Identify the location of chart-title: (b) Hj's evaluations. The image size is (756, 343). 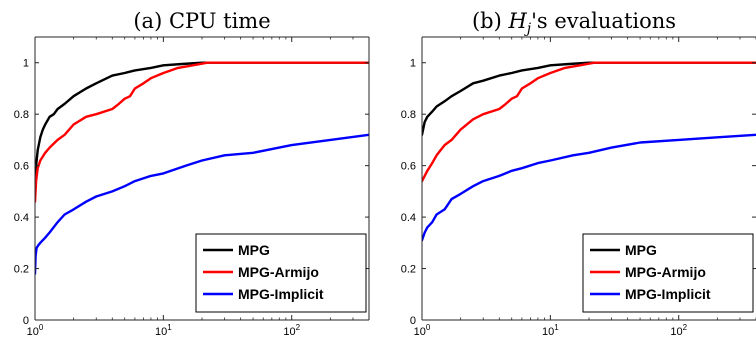
(574, 23).